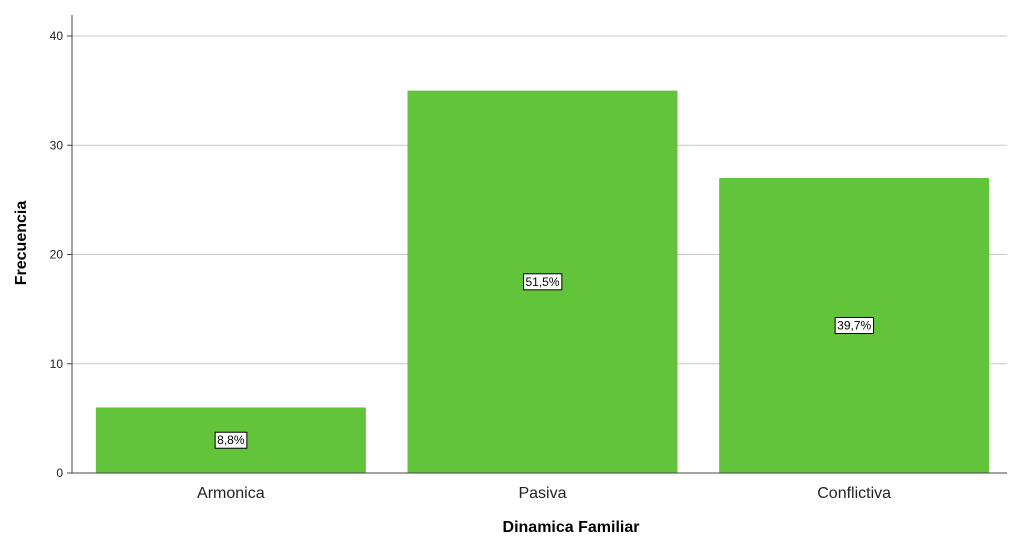  What do you see at coordinates (59, 473) in the screenshot?
I see `y-tick-label: 0` at bounding box center [59, 473].